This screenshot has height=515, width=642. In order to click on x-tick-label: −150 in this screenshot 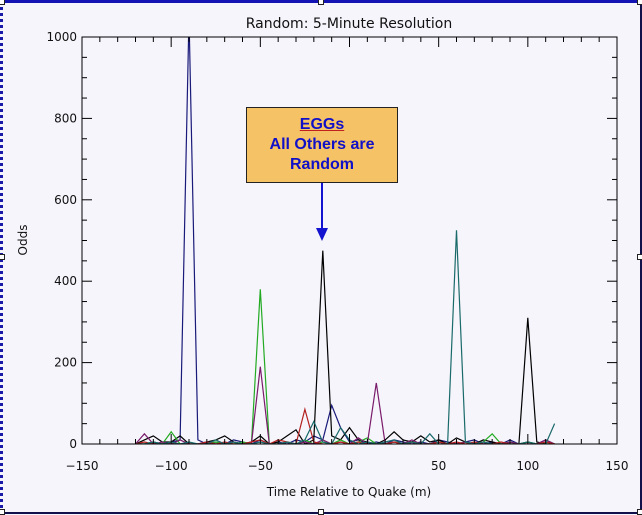, I will do `click(82, 466)`.